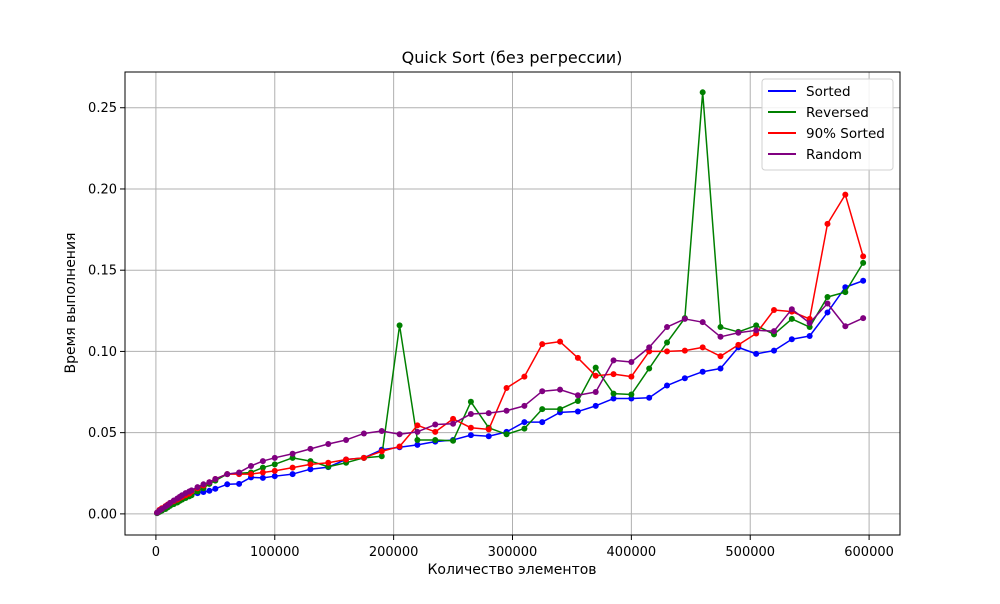 This screenshot has height=604, width=1000. What do you see at coordinates (102, 433) in the screenshot?
I see `y-tick-label: 0.05` at bounding box center [102, 433].